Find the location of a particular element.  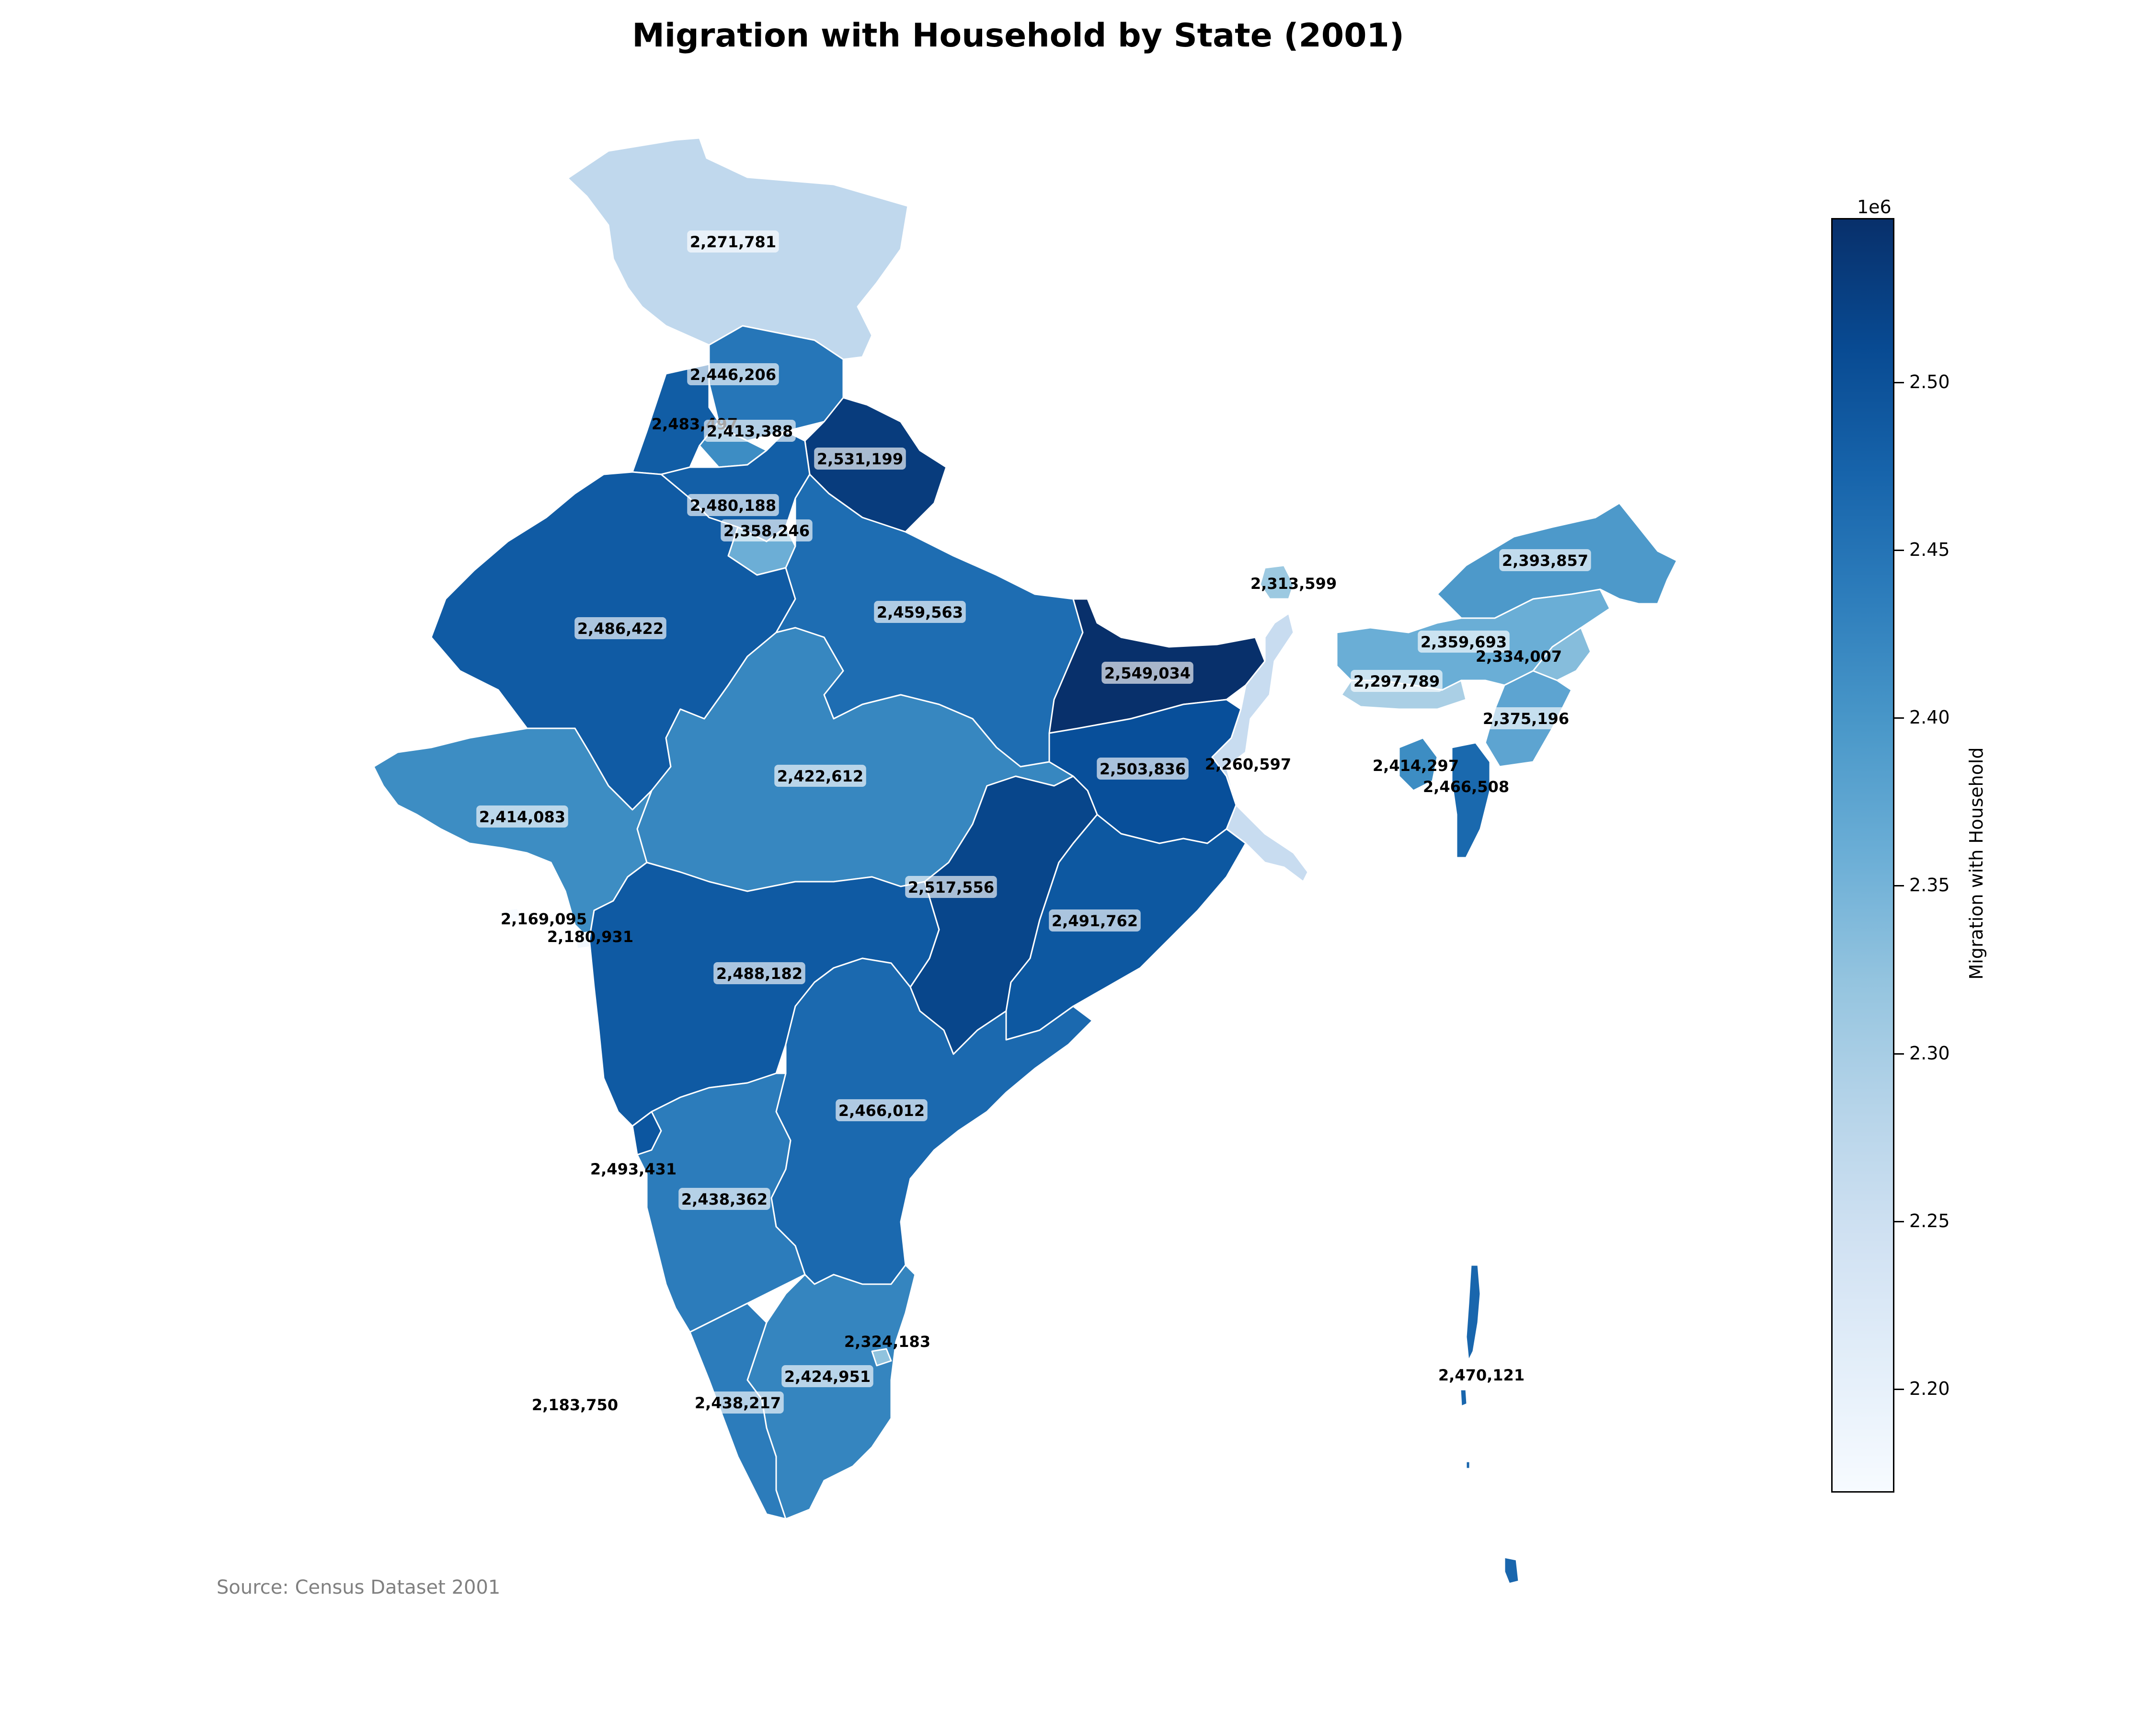

svg-text: 2,393,857 is located at coordinates (1545, 561).